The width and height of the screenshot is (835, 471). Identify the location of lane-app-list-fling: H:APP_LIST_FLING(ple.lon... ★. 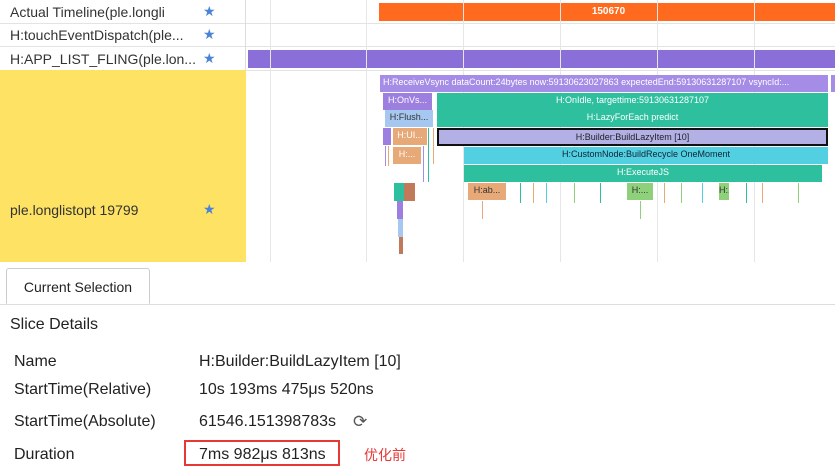
(417, 58).